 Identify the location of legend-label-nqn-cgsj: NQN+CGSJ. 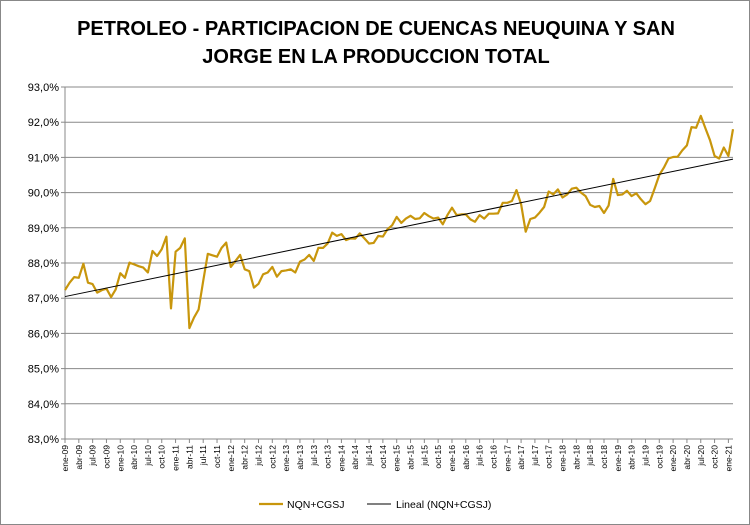
(315, 505).